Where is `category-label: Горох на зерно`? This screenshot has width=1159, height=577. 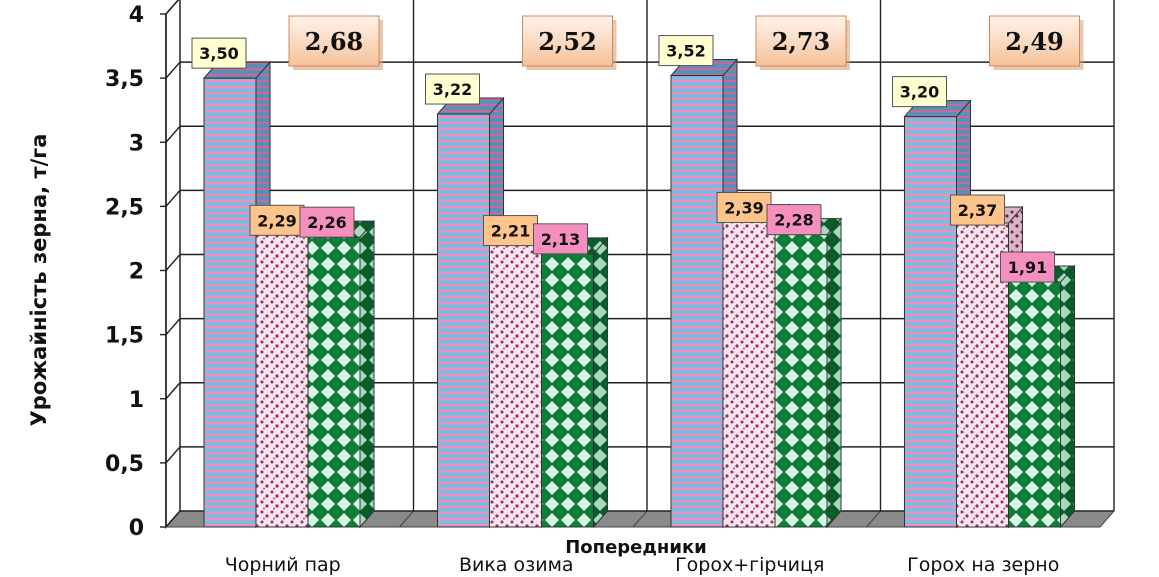 category-label: Горох на зерно is located at coordinates (983, 565).